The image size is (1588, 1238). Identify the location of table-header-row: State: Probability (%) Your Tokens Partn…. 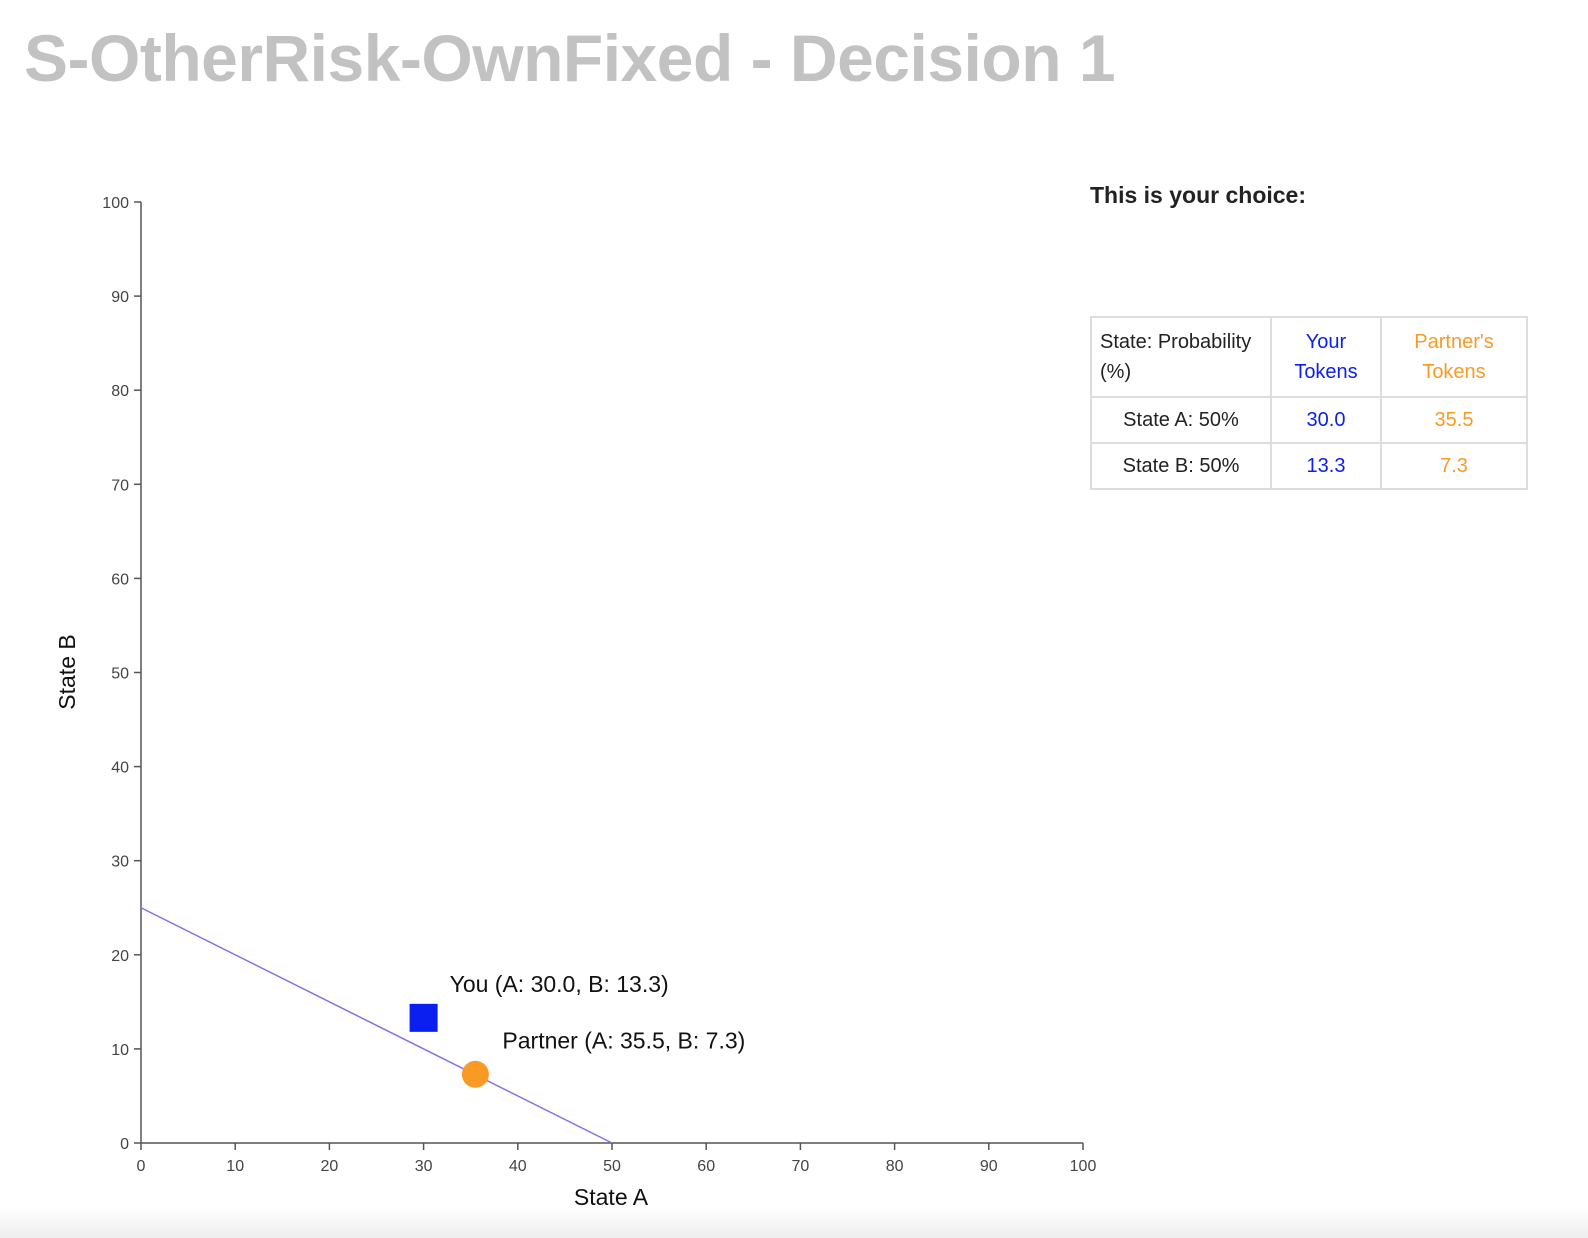
(1309, 357).